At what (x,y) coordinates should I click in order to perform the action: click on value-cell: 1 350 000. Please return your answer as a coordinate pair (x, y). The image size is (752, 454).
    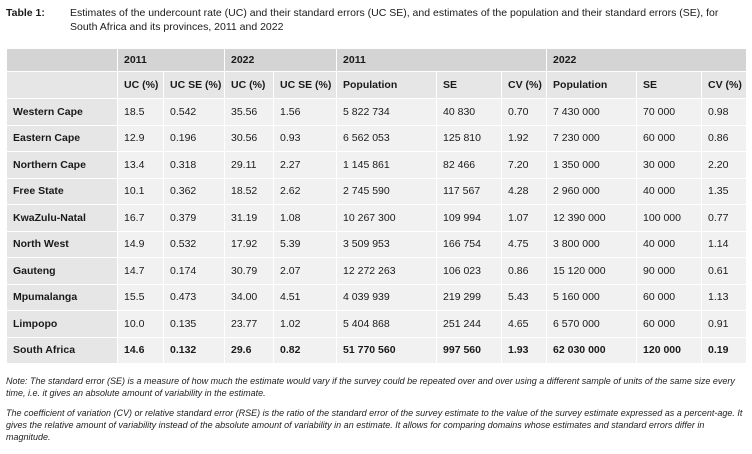
    Looking at the image, I should click on (592, 165).